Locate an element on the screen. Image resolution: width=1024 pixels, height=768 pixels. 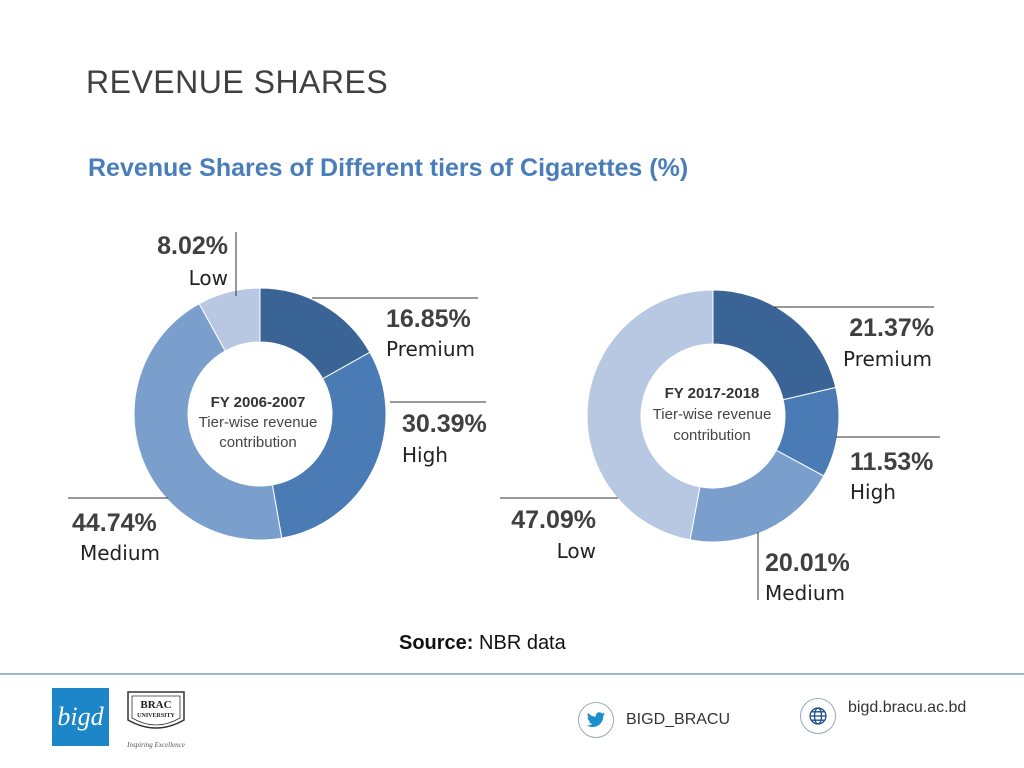
label-tier-high-2006: High is located at coordinates (425, 455).